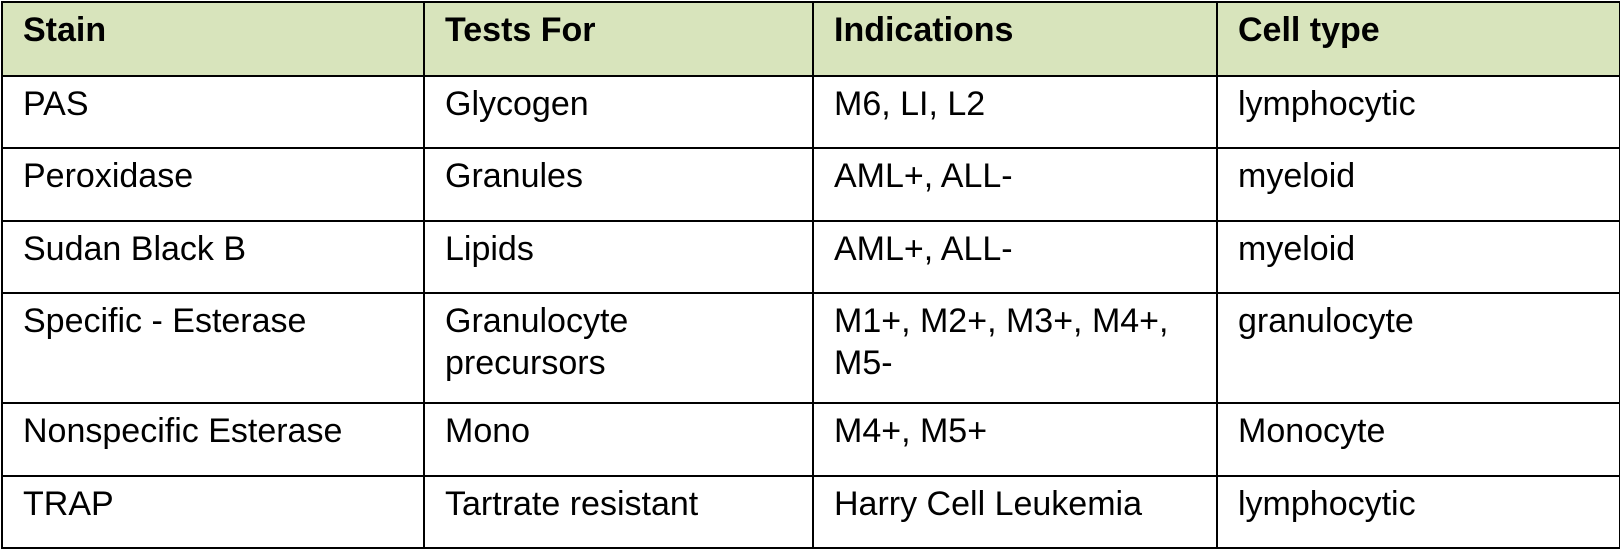 This screenshot has width=1620, height=550. Describe the element at coordinates (1418, 348) in the screenshot. I see `table-cell: granulocyte` at that location.